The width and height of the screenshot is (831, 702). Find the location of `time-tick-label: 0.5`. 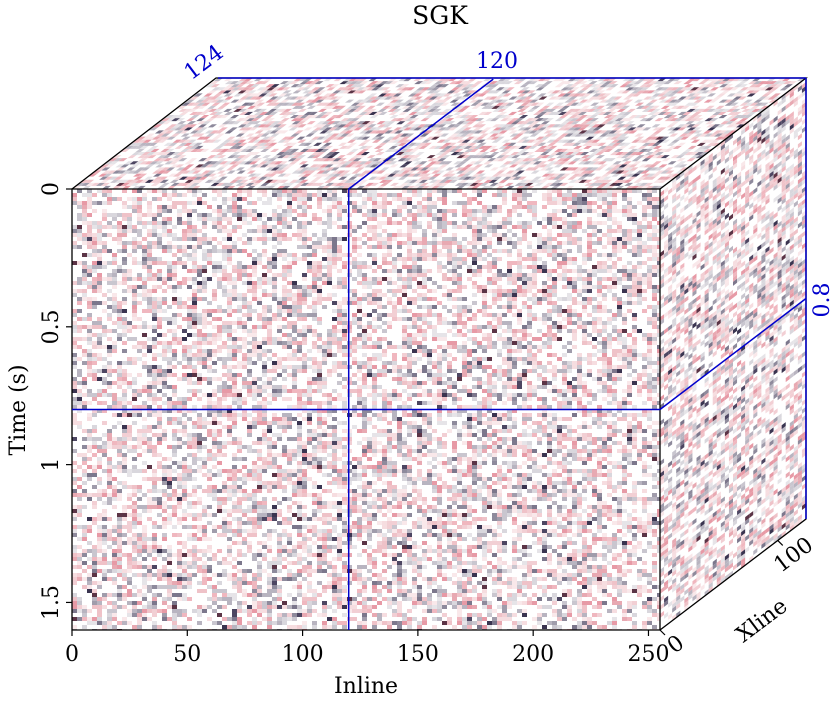

time-tick-label: 0.5 is located at coordinates (51, 326).